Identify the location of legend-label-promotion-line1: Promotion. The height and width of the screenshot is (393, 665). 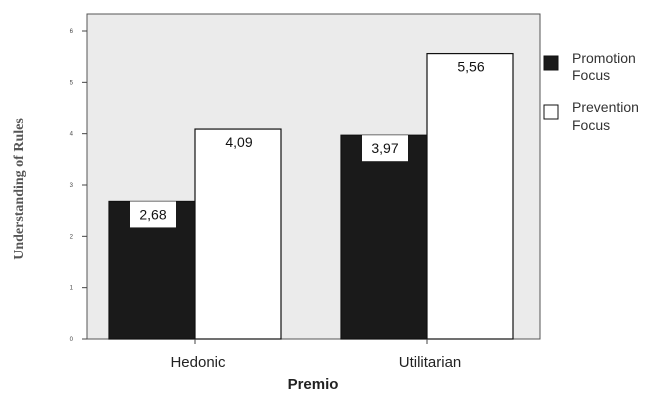
(604, 58).